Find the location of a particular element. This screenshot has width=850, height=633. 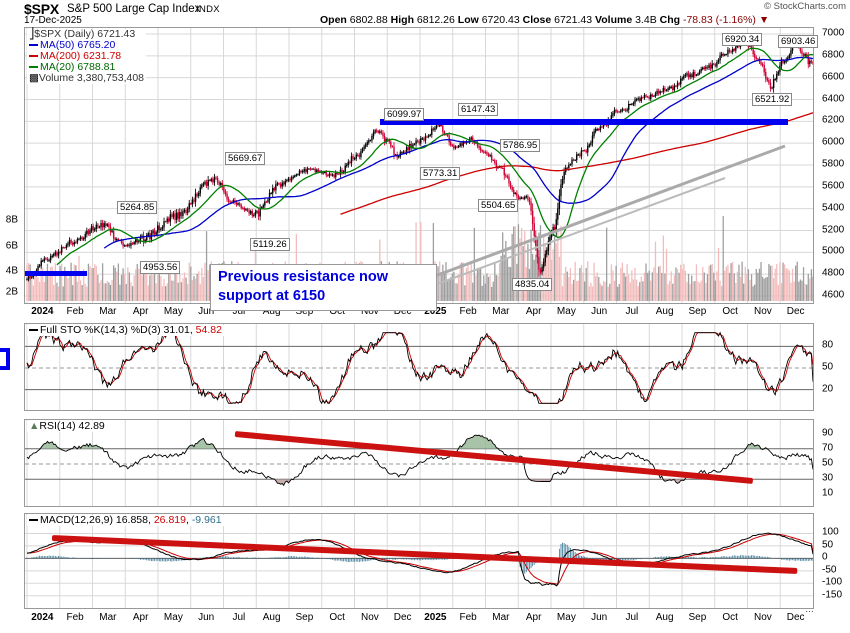

axis-tick-label: 5600 is located at coordinates (833, 186).